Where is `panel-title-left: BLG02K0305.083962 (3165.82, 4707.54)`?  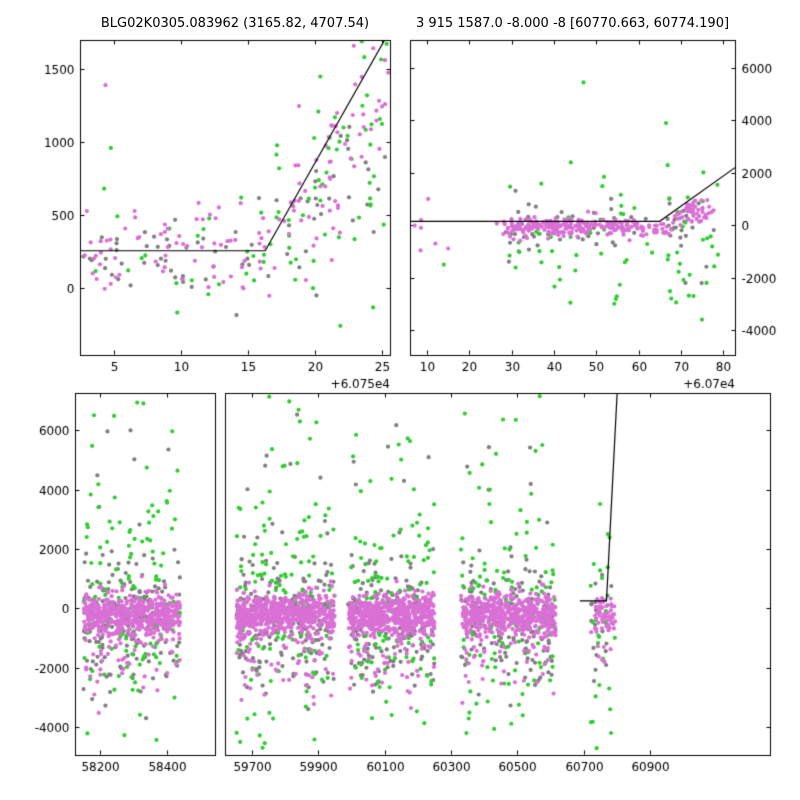 panel-title-left: BLG02K0305.083962 (3165.82, 4707.54) is located at coordinates (235, 23).